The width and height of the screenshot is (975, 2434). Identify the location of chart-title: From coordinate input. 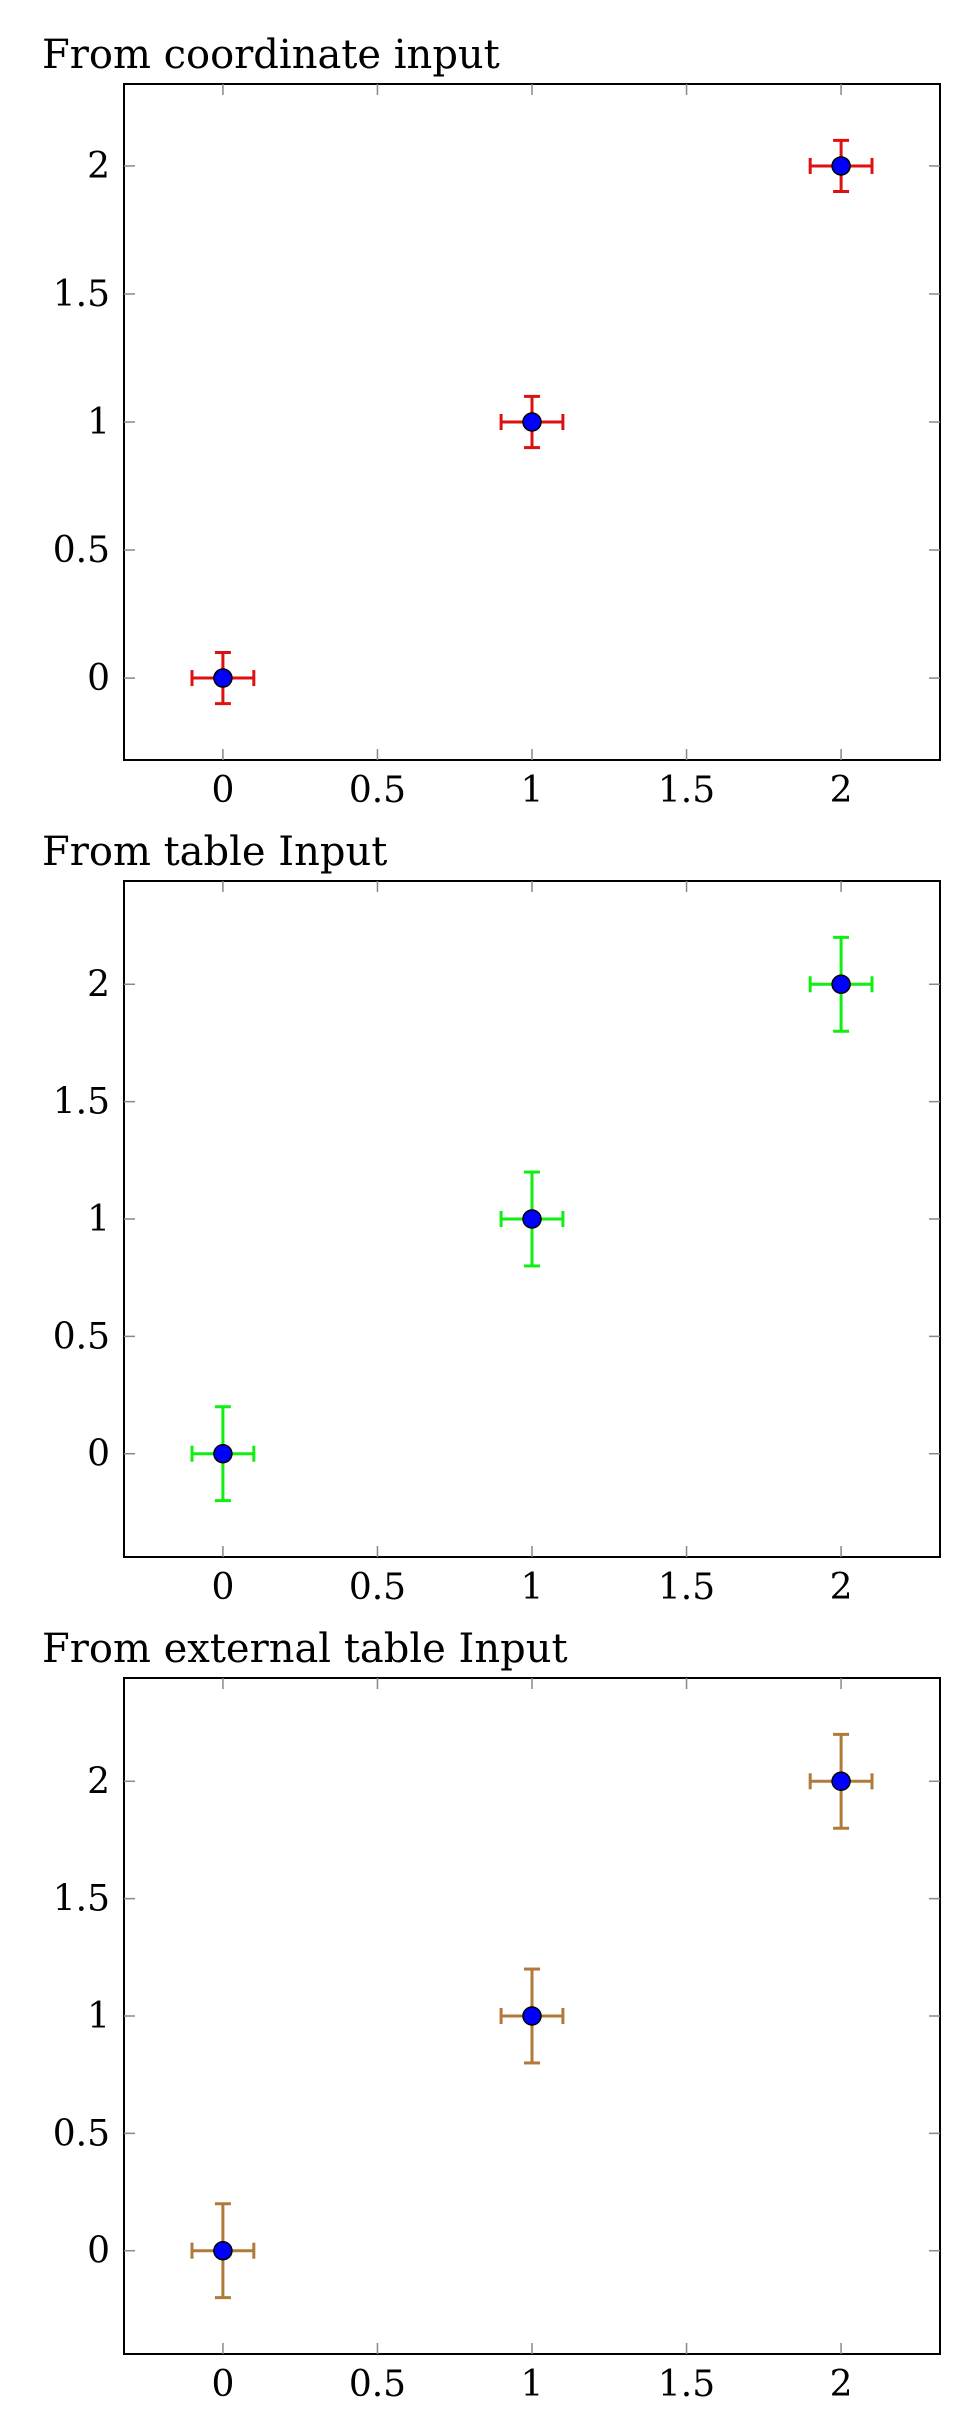
(271, 55).